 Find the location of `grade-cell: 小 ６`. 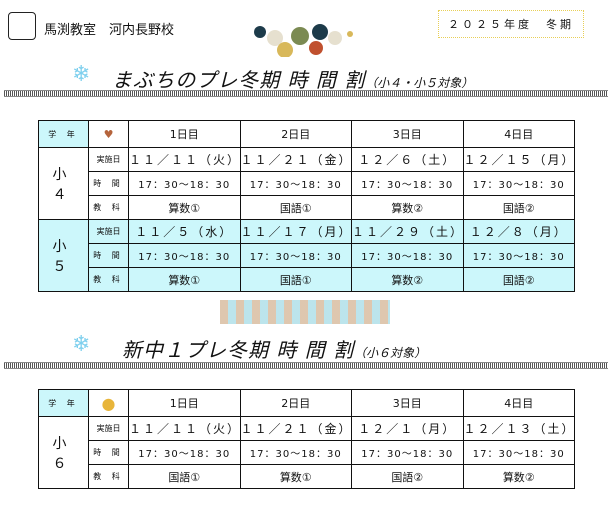

grade-cell: 小 ６ is located at coordinates (63, 452).